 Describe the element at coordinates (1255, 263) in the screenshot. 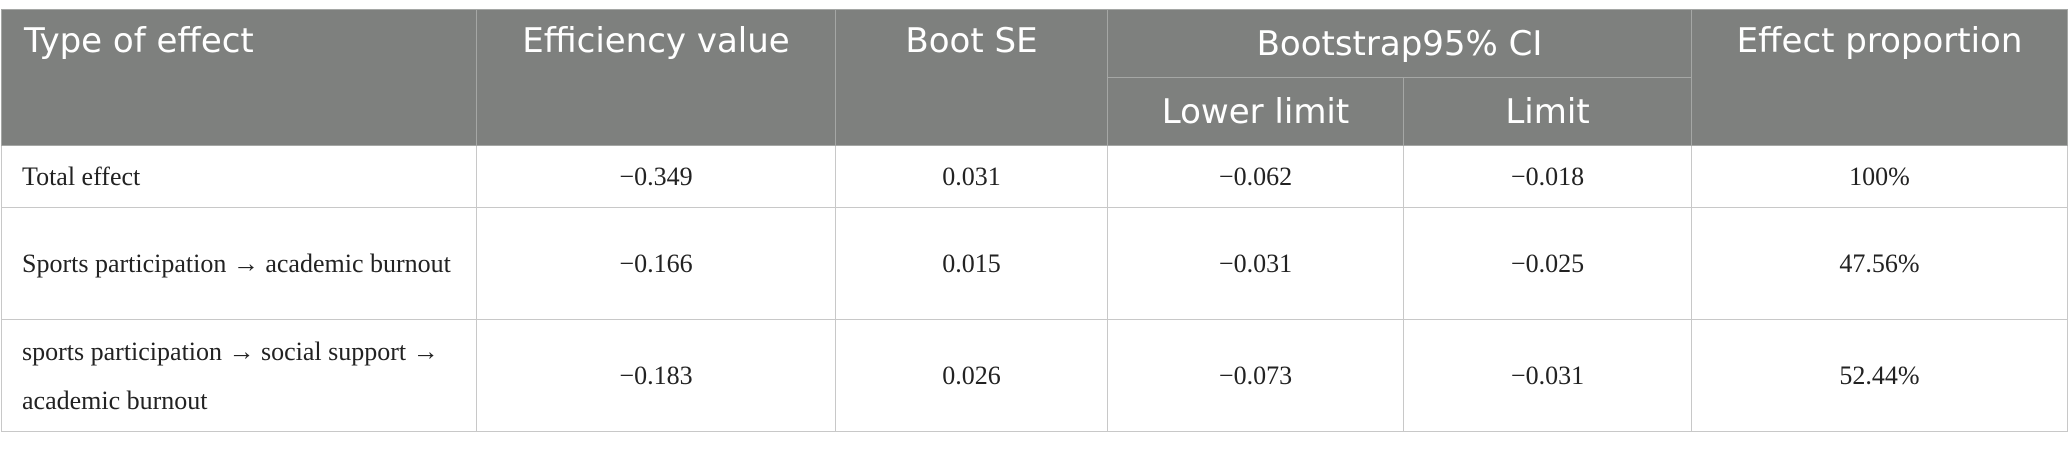

I see `cell-lower-limit: −0.031` at that location.